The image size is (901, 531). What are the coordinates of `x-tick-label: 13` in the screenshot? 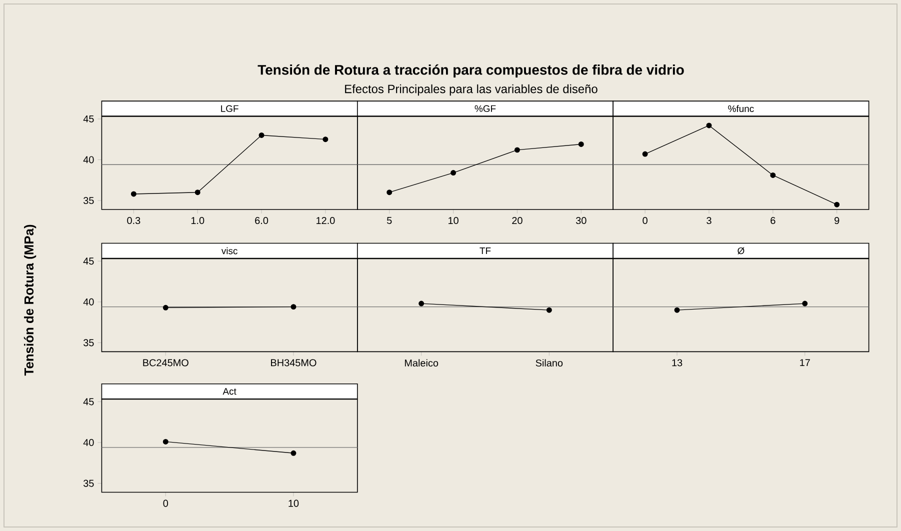 It's located at (677, 362).